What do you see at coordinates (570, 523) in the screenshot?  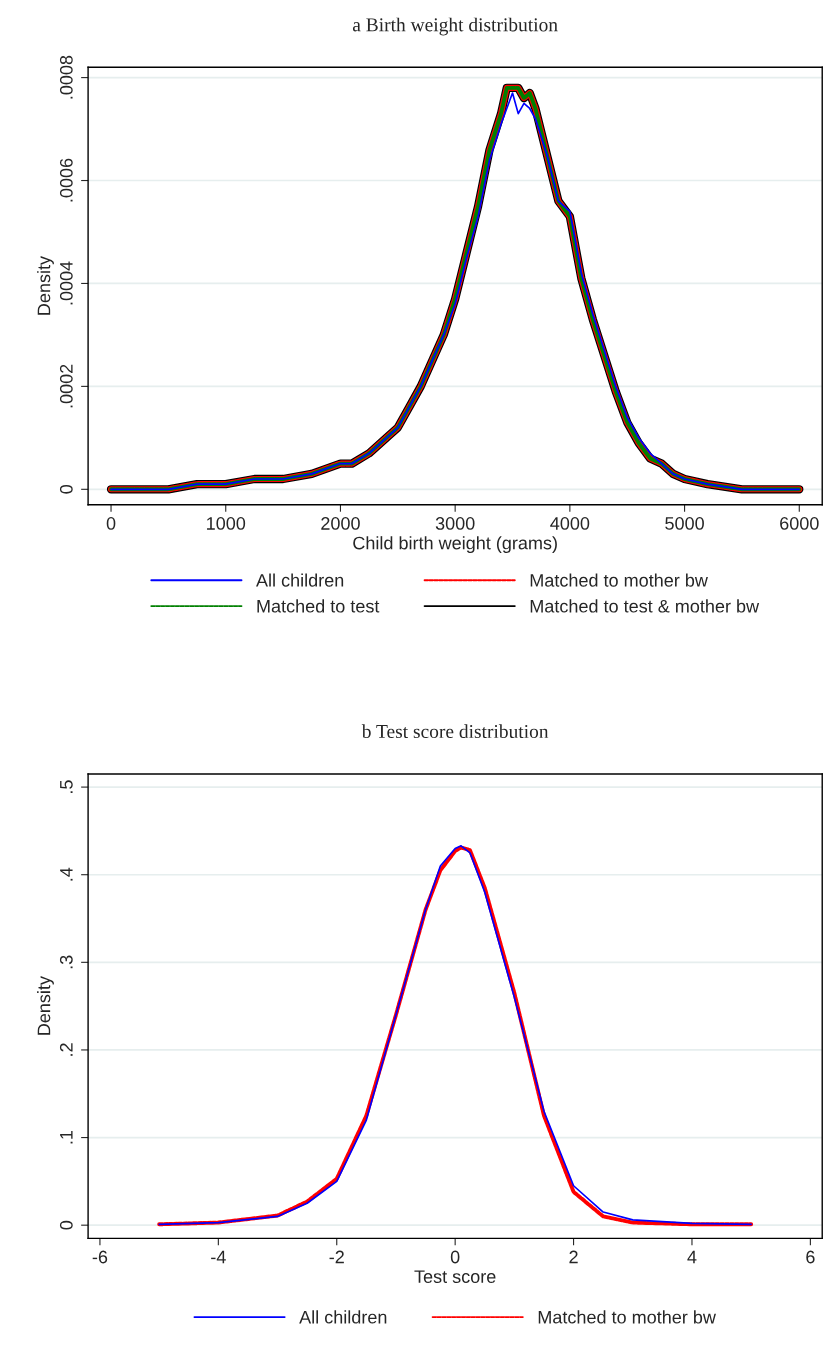 I see `x-tick-label: 4000` at bounding box center [570, 523].